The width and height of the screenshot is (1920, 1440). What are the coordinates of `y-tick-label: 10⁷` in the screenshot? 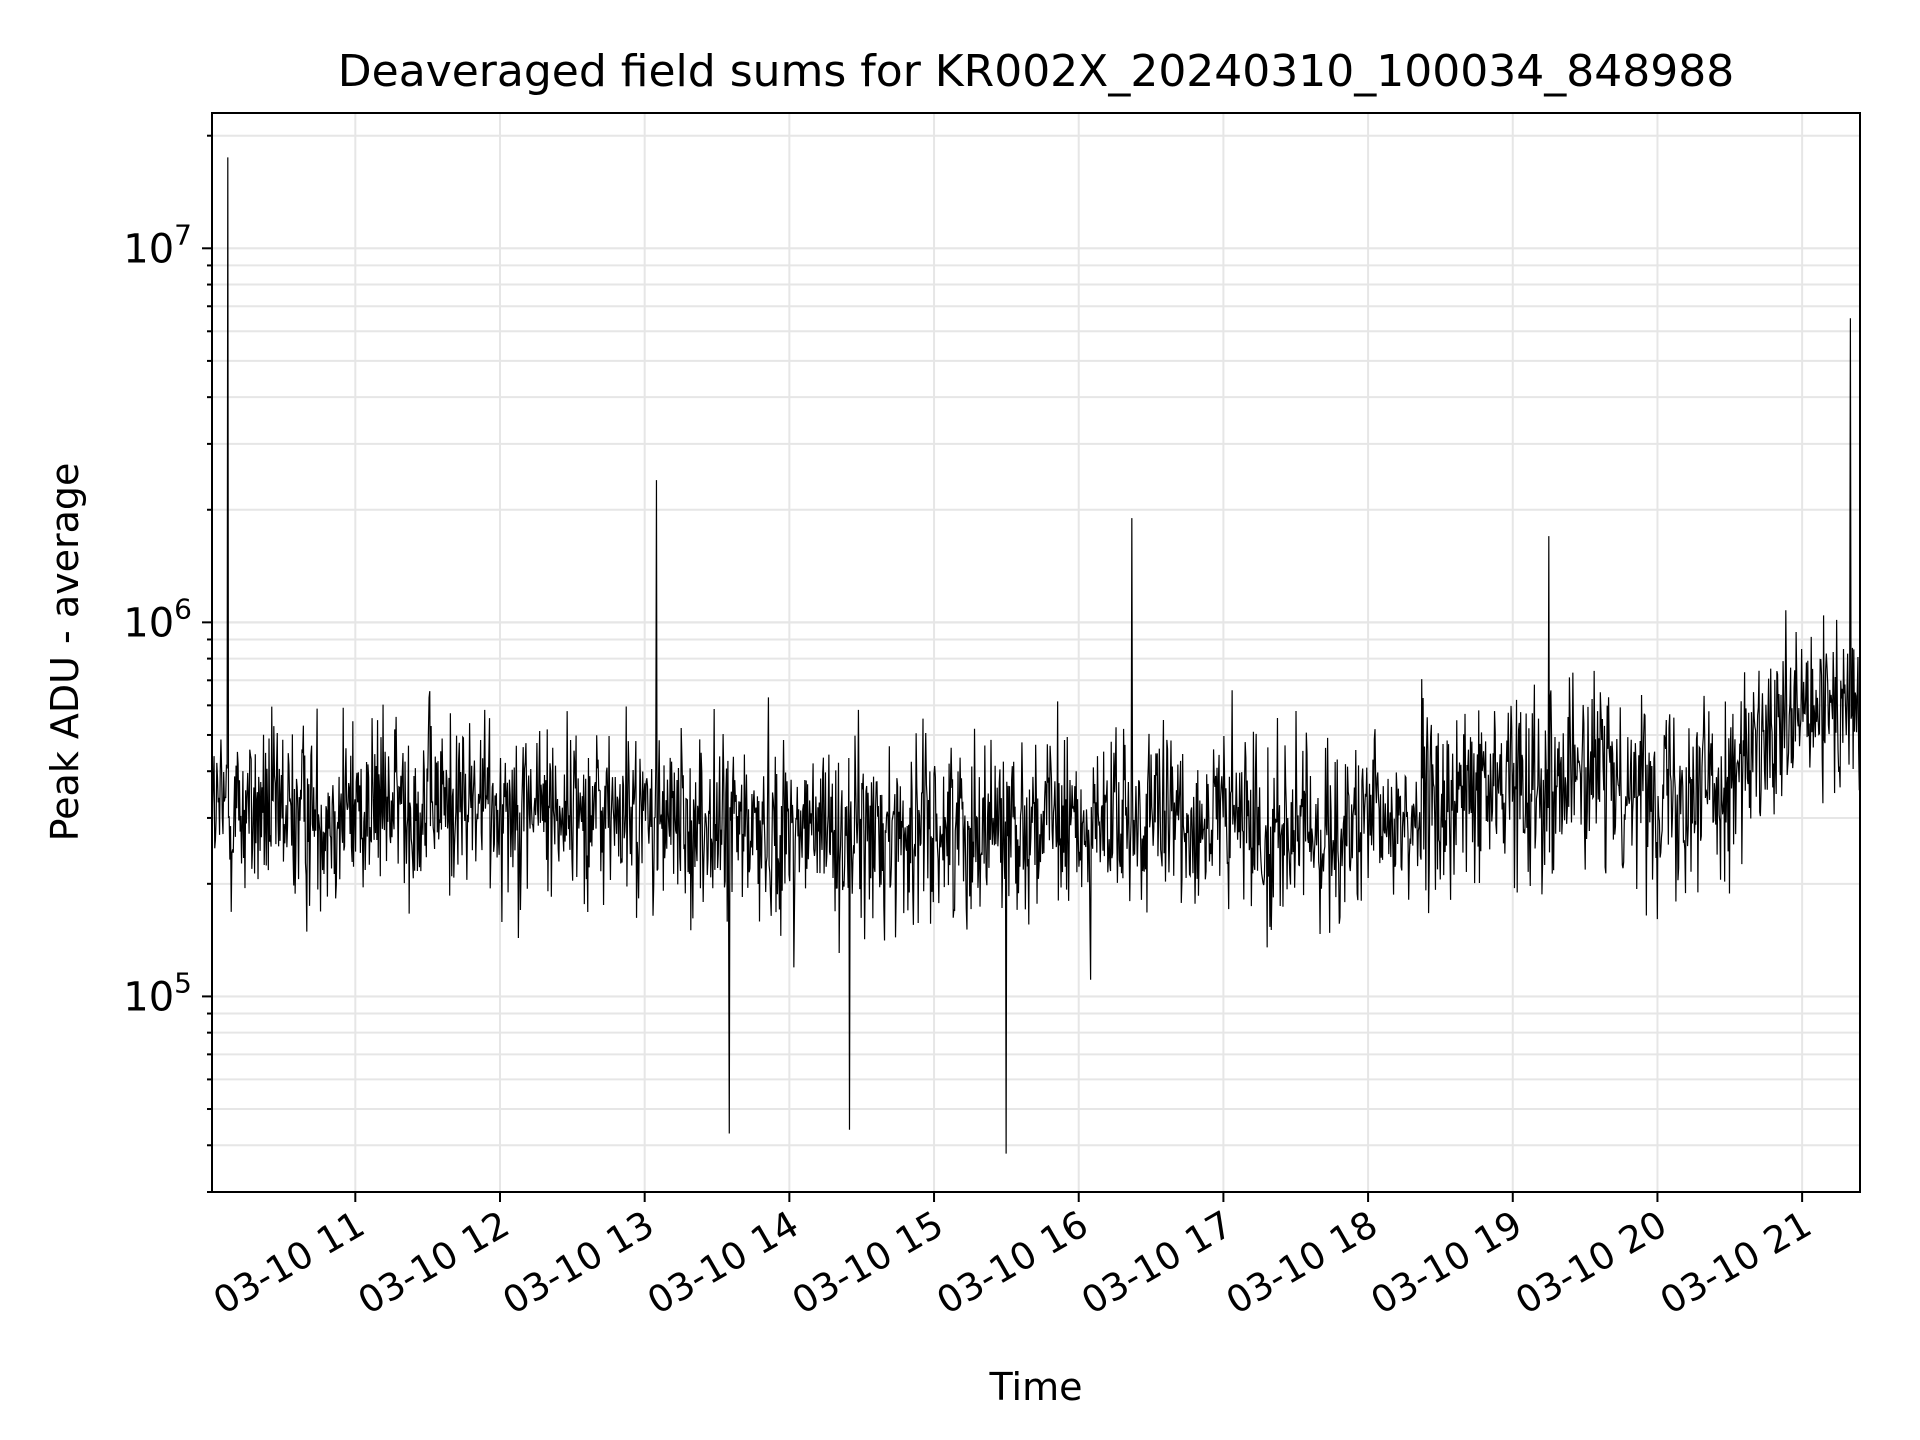 It's located at (157, 245).